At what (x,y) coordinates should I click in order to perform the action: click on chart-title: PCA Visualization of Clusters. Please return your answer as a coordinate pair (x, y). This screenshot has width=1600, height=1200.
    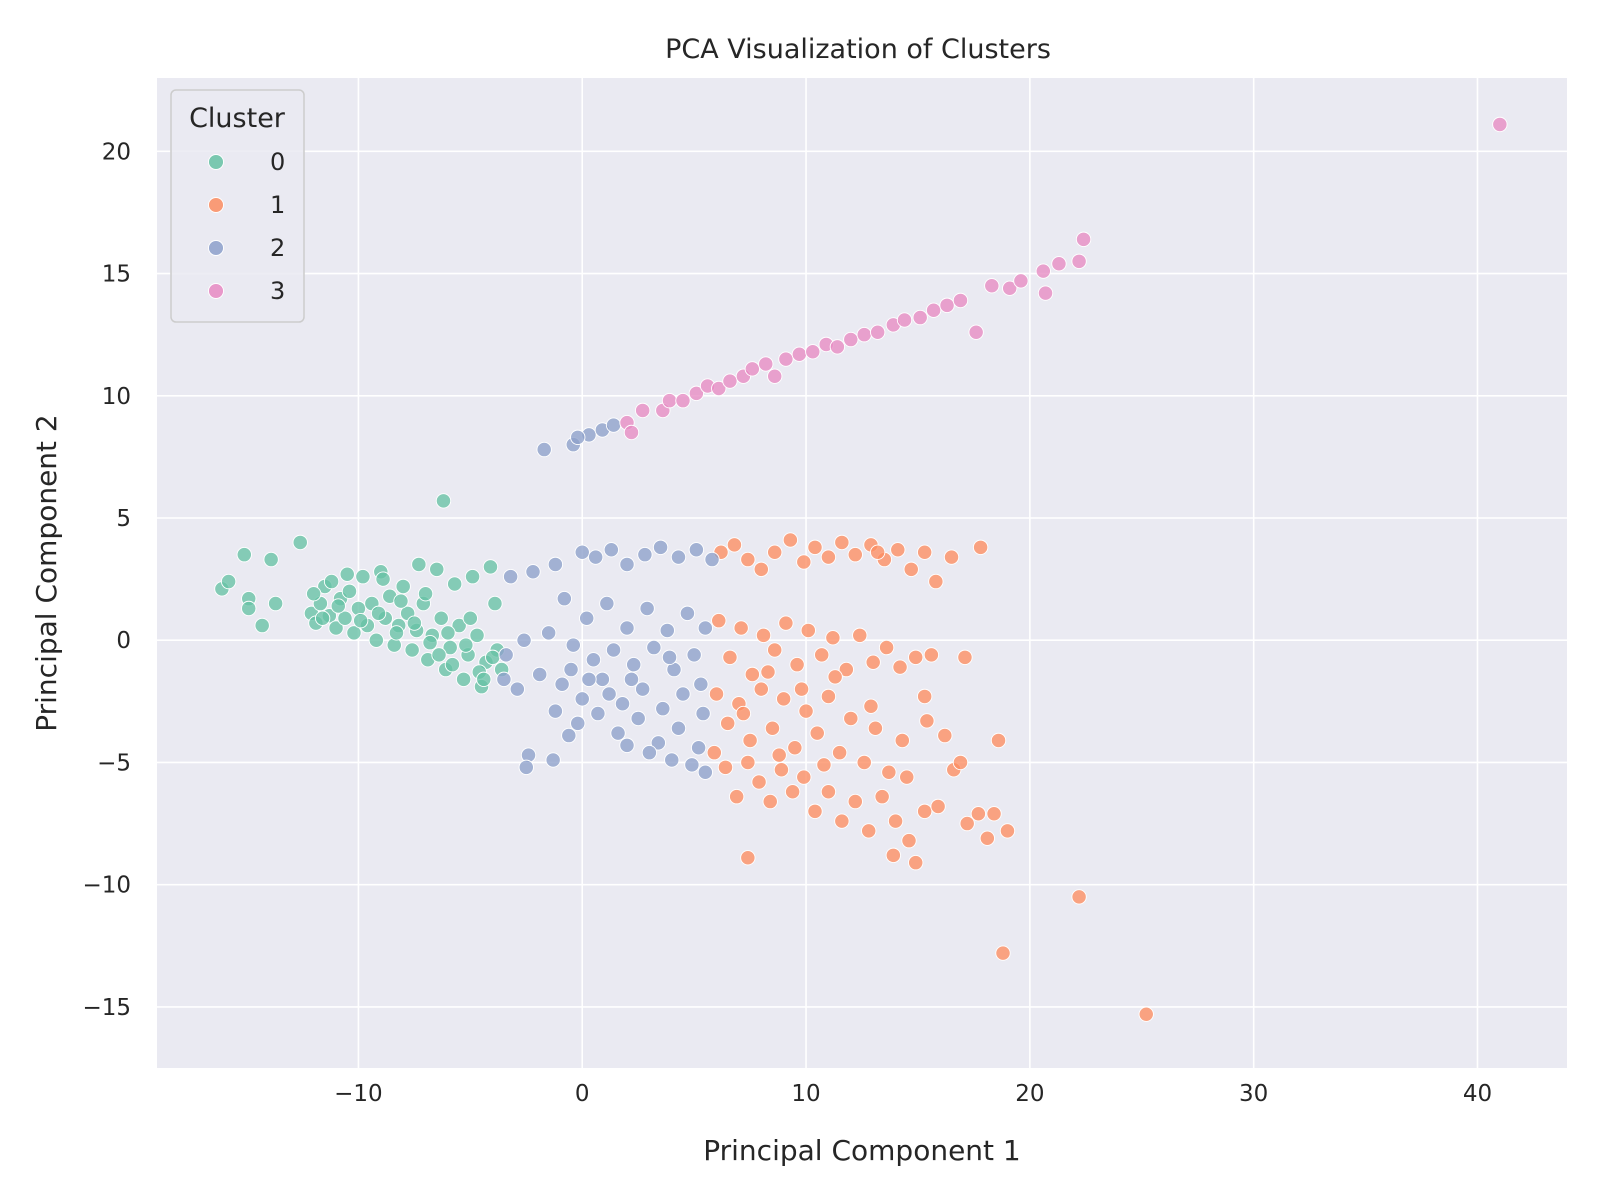
    Looking at the image, I should click on (858, 49).